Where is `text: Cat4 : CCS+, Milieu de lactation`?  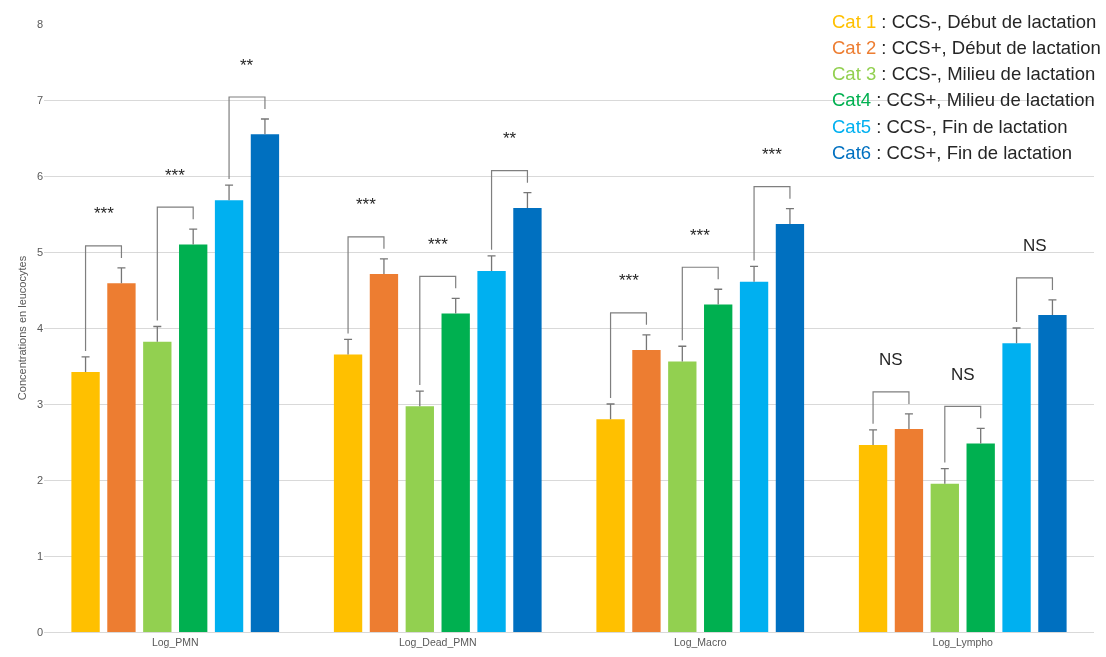 text: Cat4 : CCS+, Milieu de lactation is located at coordinates (963, 99).